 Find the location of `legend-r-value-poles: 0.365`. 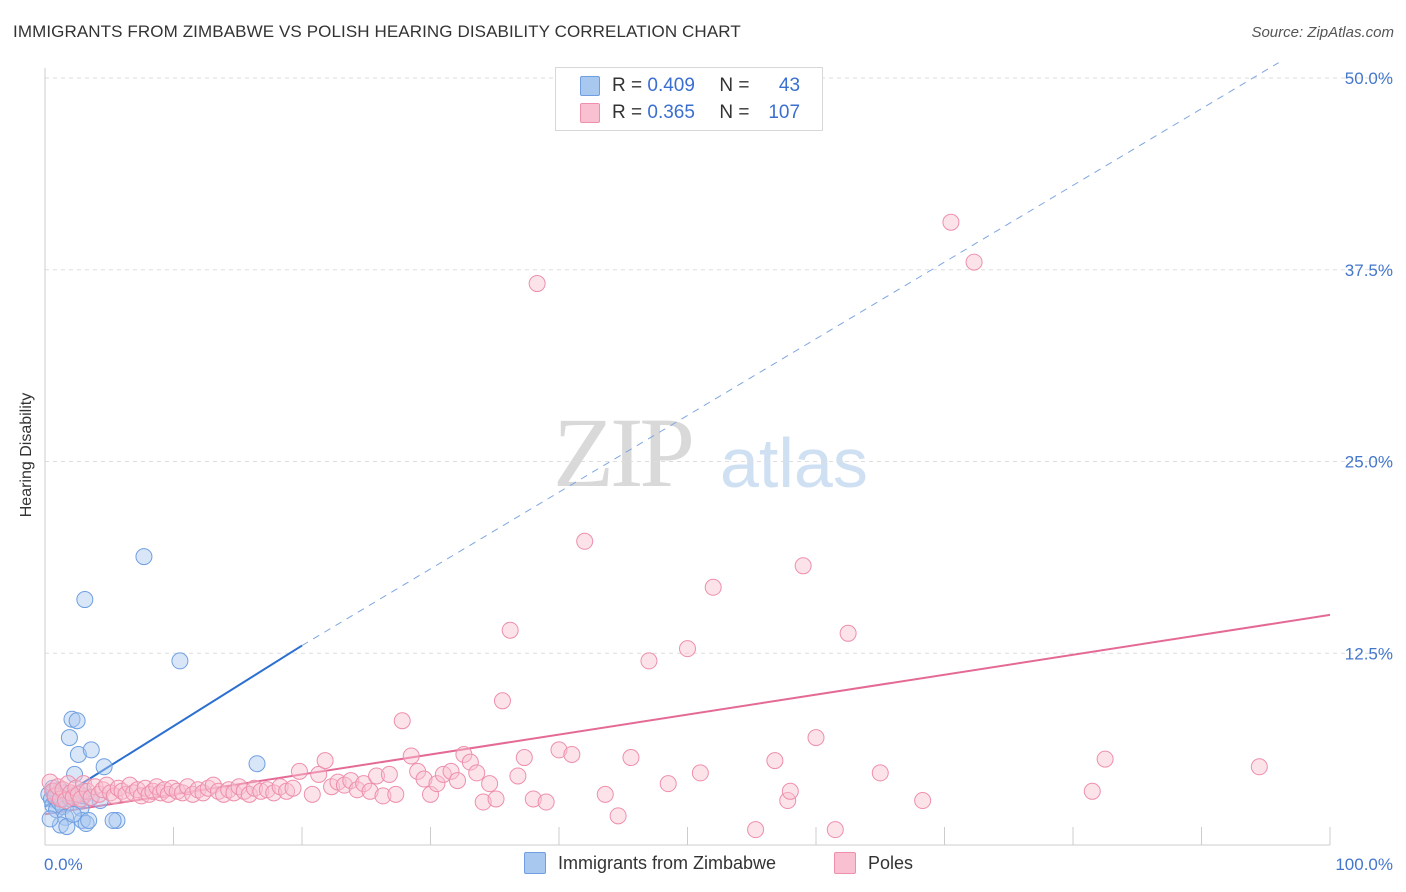

legend-r-value-poles: 0.365 is located at coordinates (671, 112).